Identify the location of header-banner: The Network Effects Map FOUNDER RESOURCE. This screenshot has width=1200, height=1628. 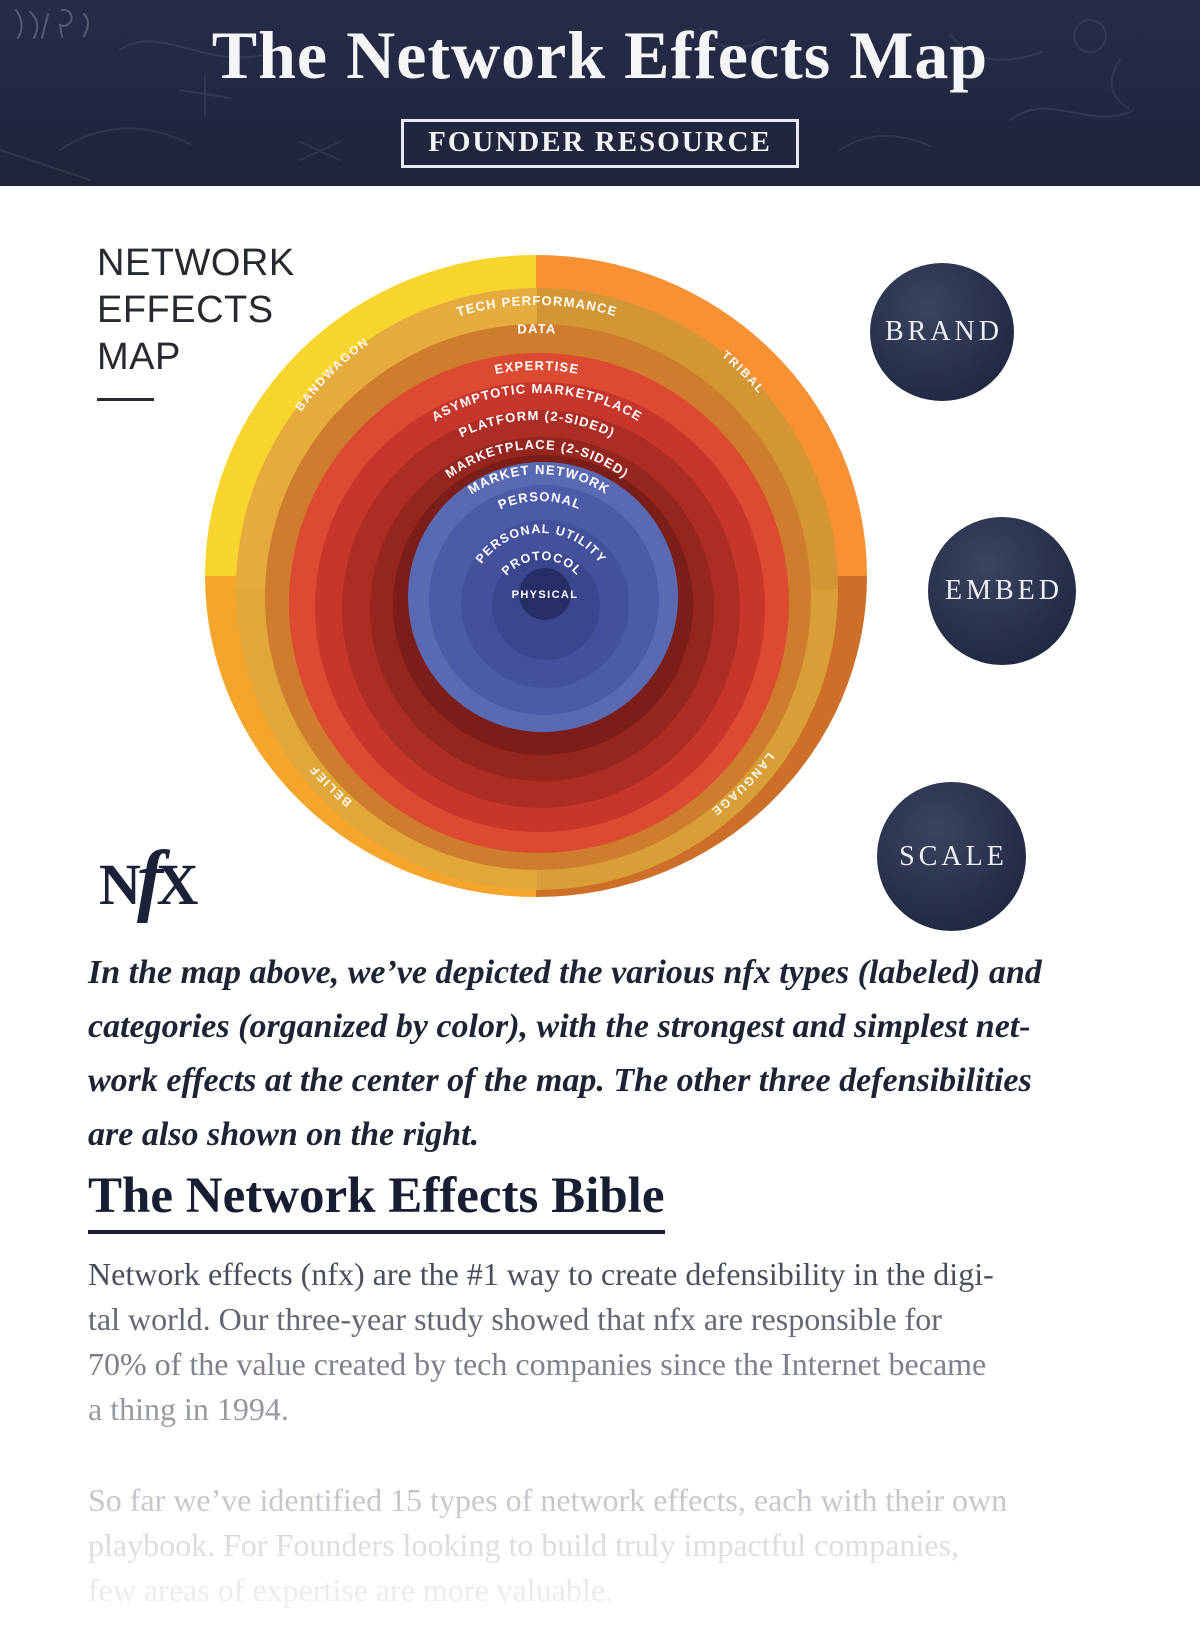
(600, 93).